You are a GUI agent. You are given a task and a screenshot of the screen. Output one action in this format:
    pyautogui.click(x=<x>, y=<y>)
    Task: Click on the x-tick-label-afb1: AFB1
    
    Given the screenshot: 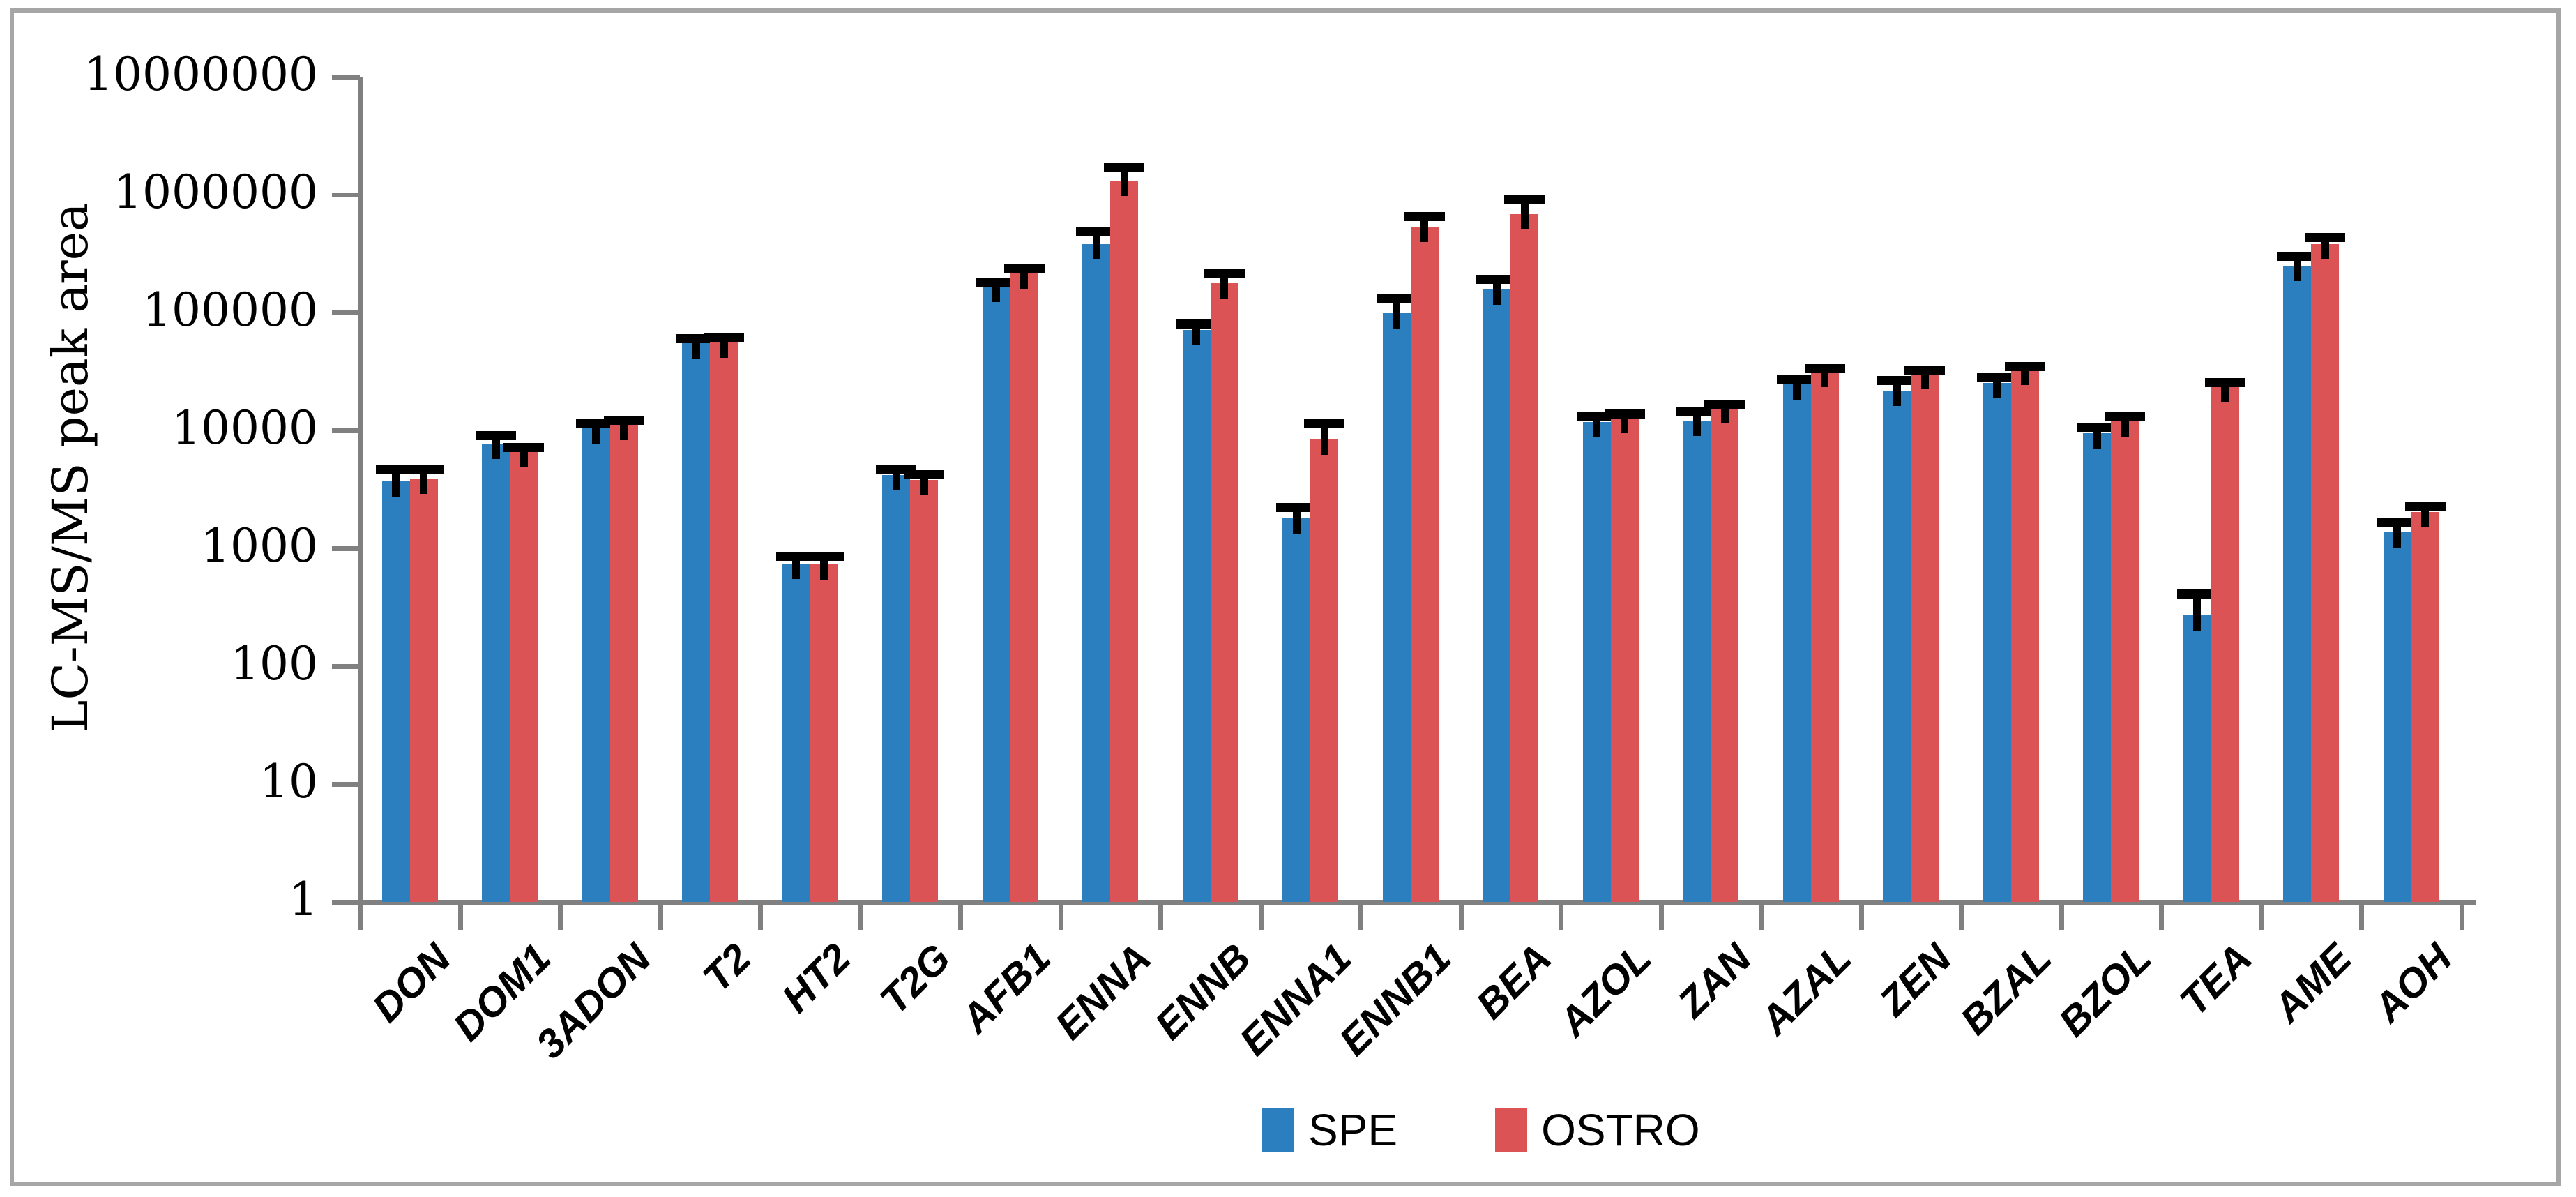 What is the action you would take?
    pyautogui.click(x=1006, y=988)
    